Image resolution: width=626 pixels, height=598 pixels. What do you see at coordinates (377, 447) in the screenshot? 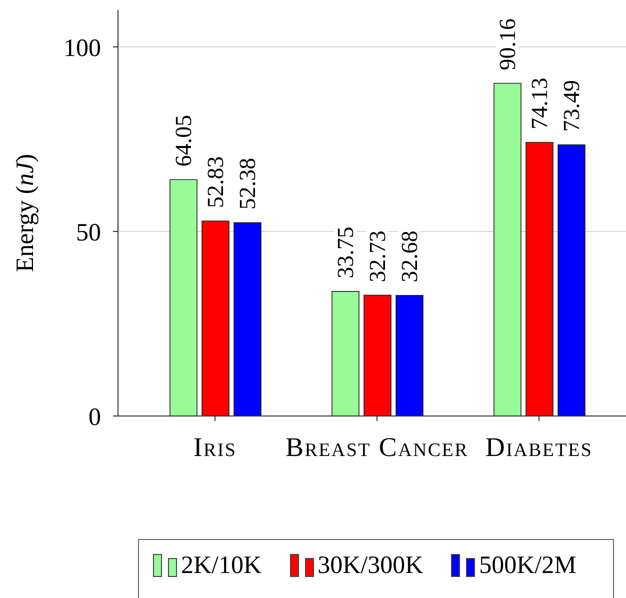
I see `x-tick-label: Breast Cancer` at bounding box center [377, 447].